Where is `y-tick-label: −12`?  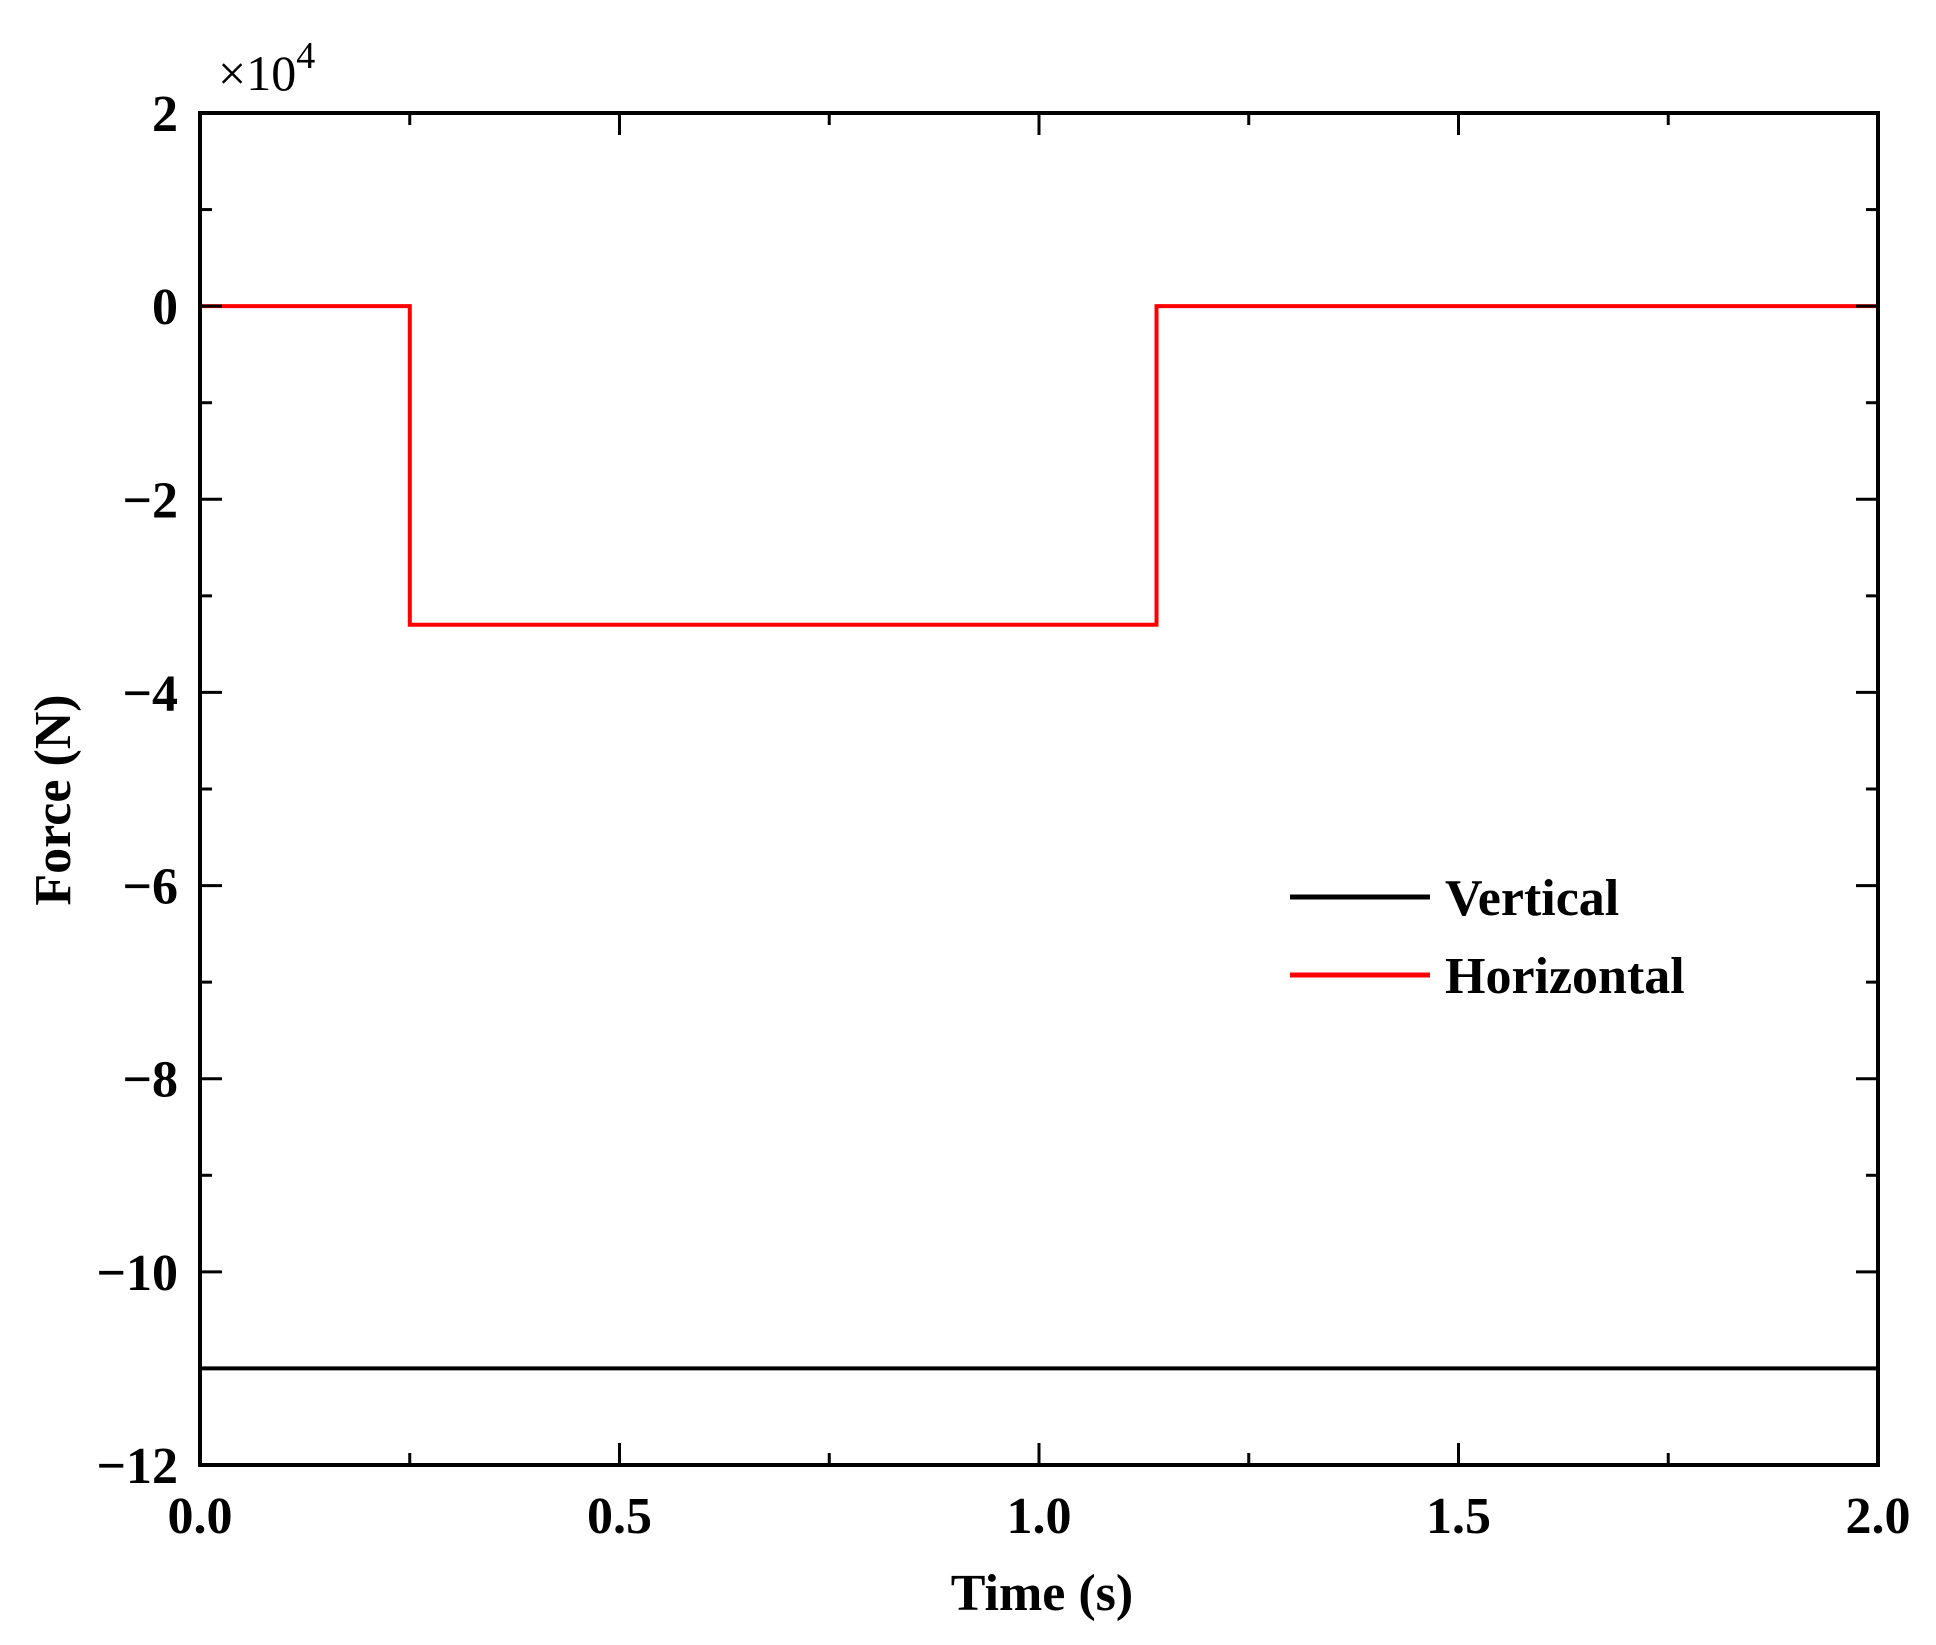 y-tick-label: −12 is located at coordinates (137, 1466).